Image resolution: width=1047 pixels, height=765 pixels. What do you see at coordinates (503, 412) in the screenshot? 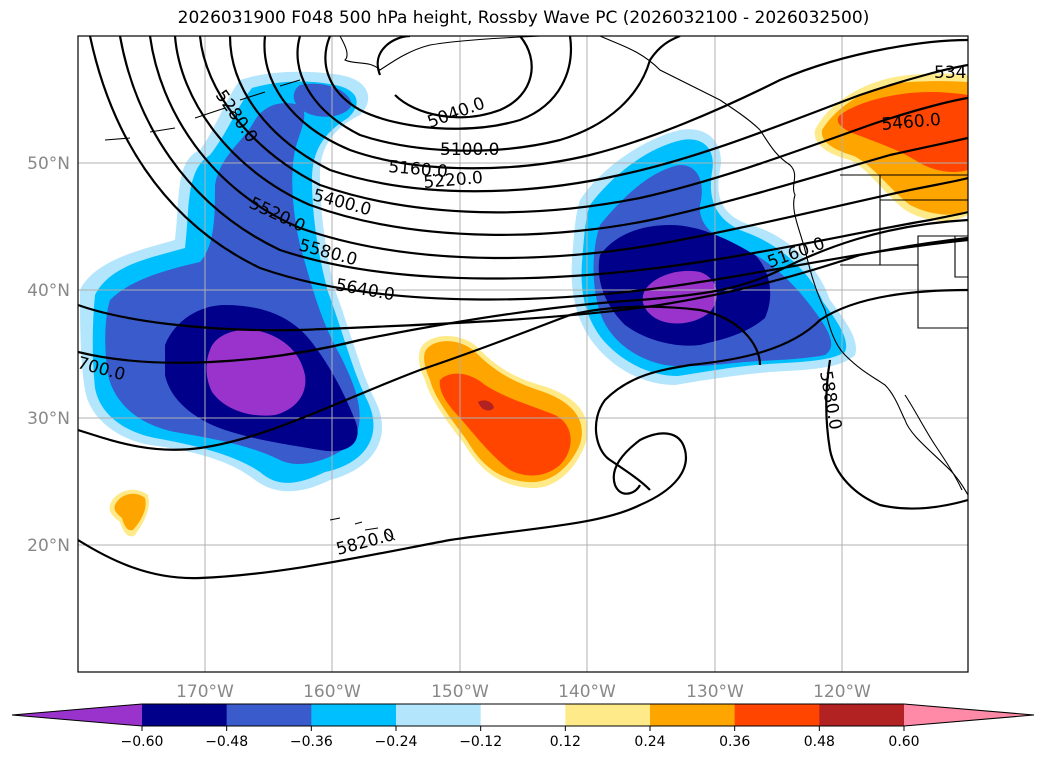
I see `positive-anomaly-central` at bounding box center [503, 412].